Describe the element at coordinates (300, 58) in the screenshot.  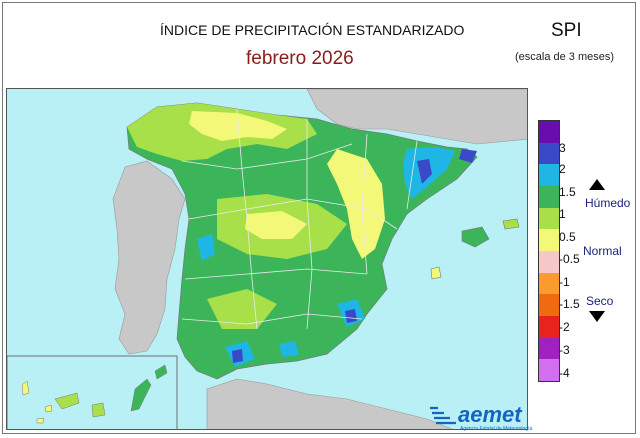
I see `map-period: febrero 2026` at that location.